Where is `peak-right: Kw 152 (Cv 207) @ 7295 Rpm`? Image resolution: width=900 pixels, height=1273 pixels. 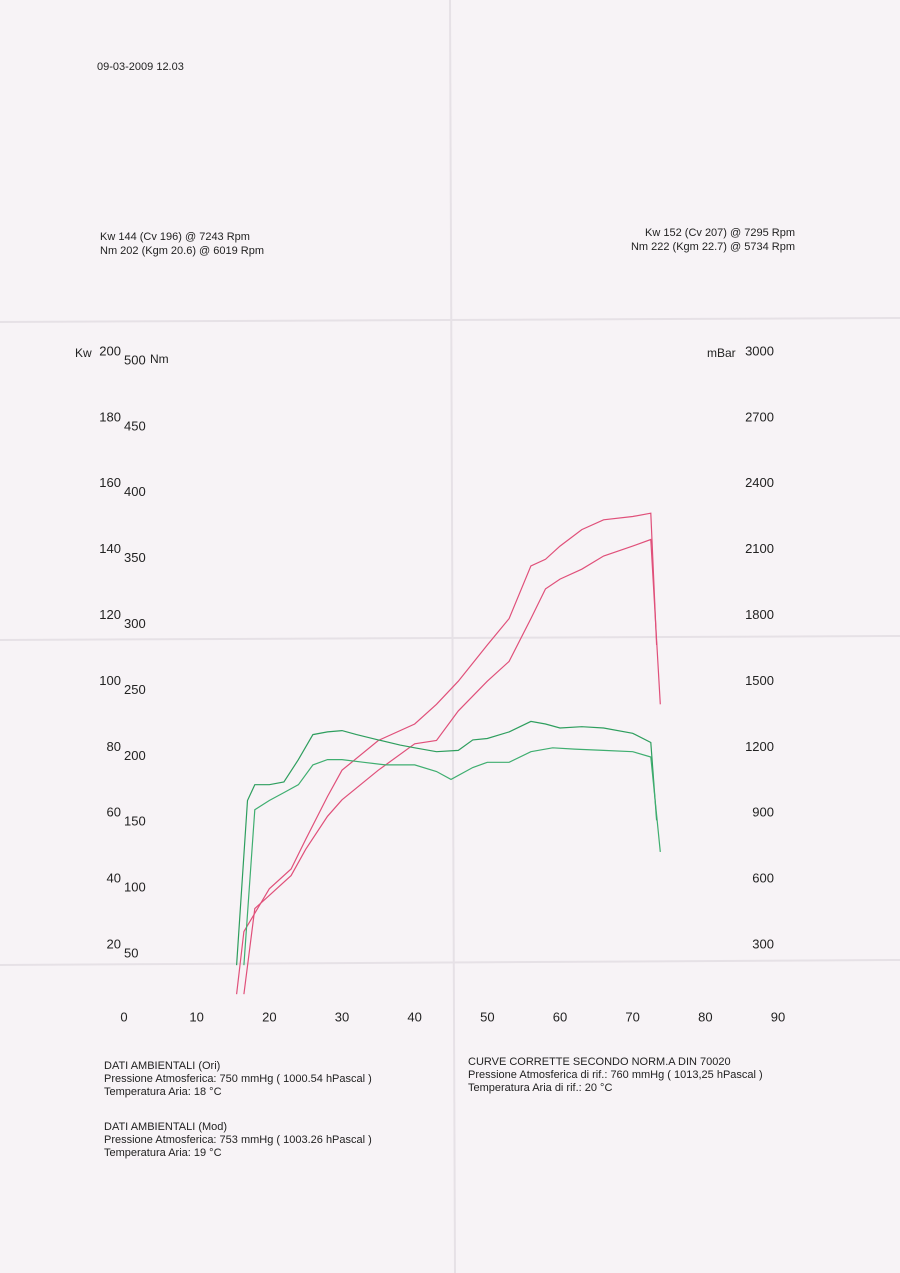
peak-right: Kw 152 (Cv 207) @ 7295 Rpm is located at coordinates (720, 233).